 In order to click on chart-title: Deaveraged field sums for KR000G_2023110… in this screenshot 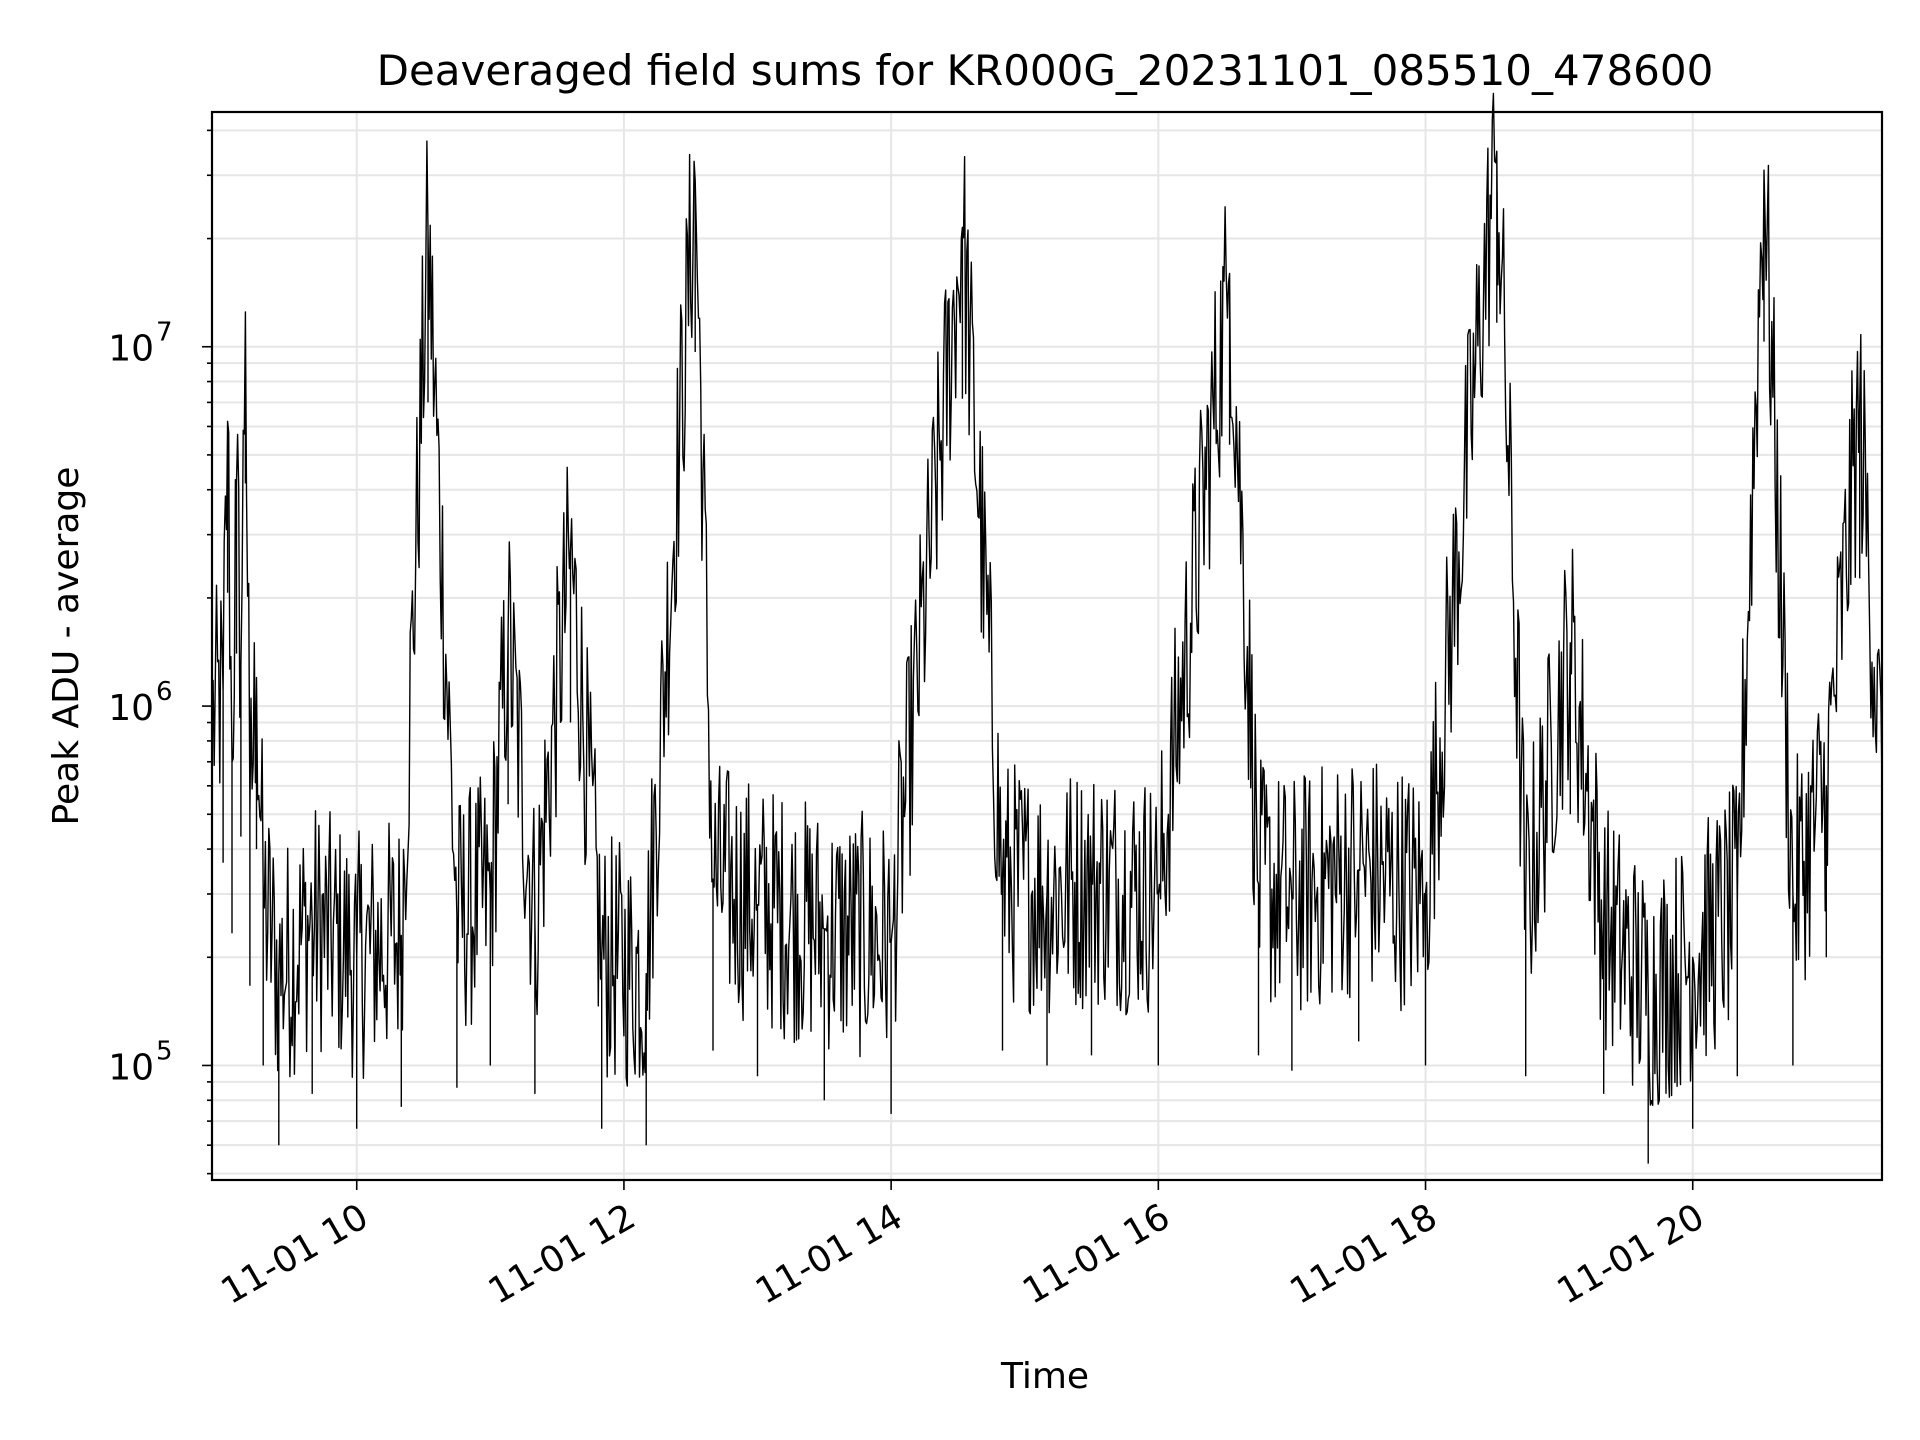, I will do `click(1045, 70)`.